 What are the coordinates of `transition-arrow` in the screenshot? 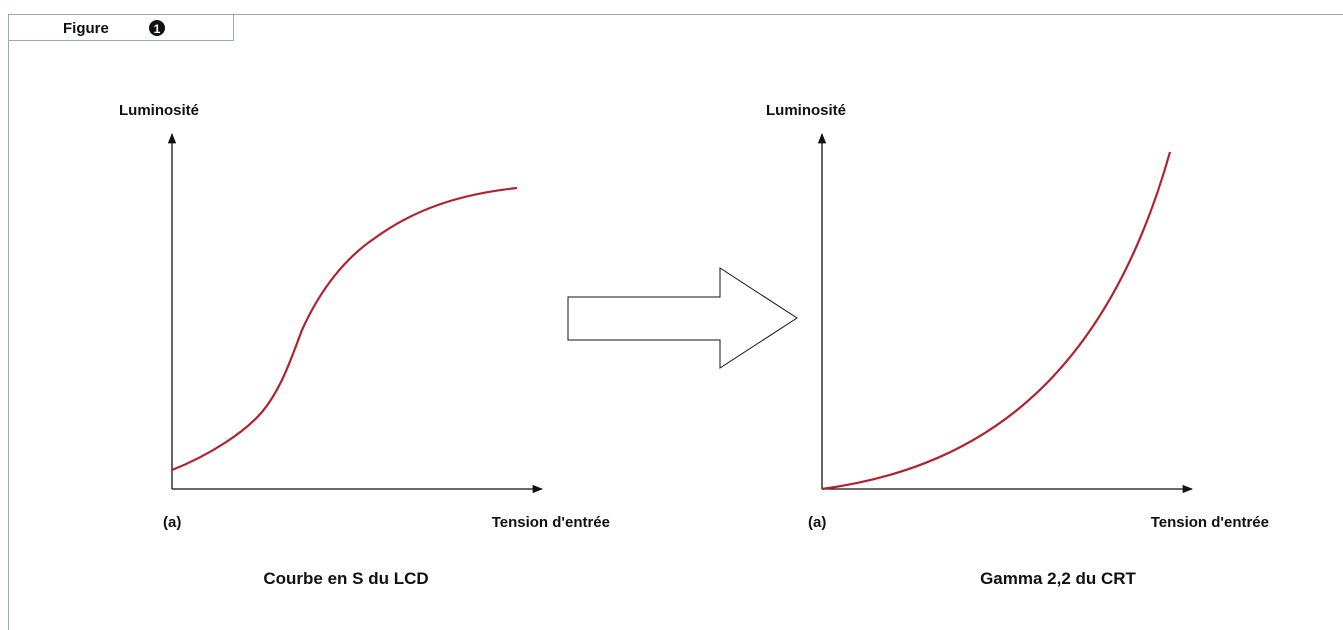 It's located at (682, 318).